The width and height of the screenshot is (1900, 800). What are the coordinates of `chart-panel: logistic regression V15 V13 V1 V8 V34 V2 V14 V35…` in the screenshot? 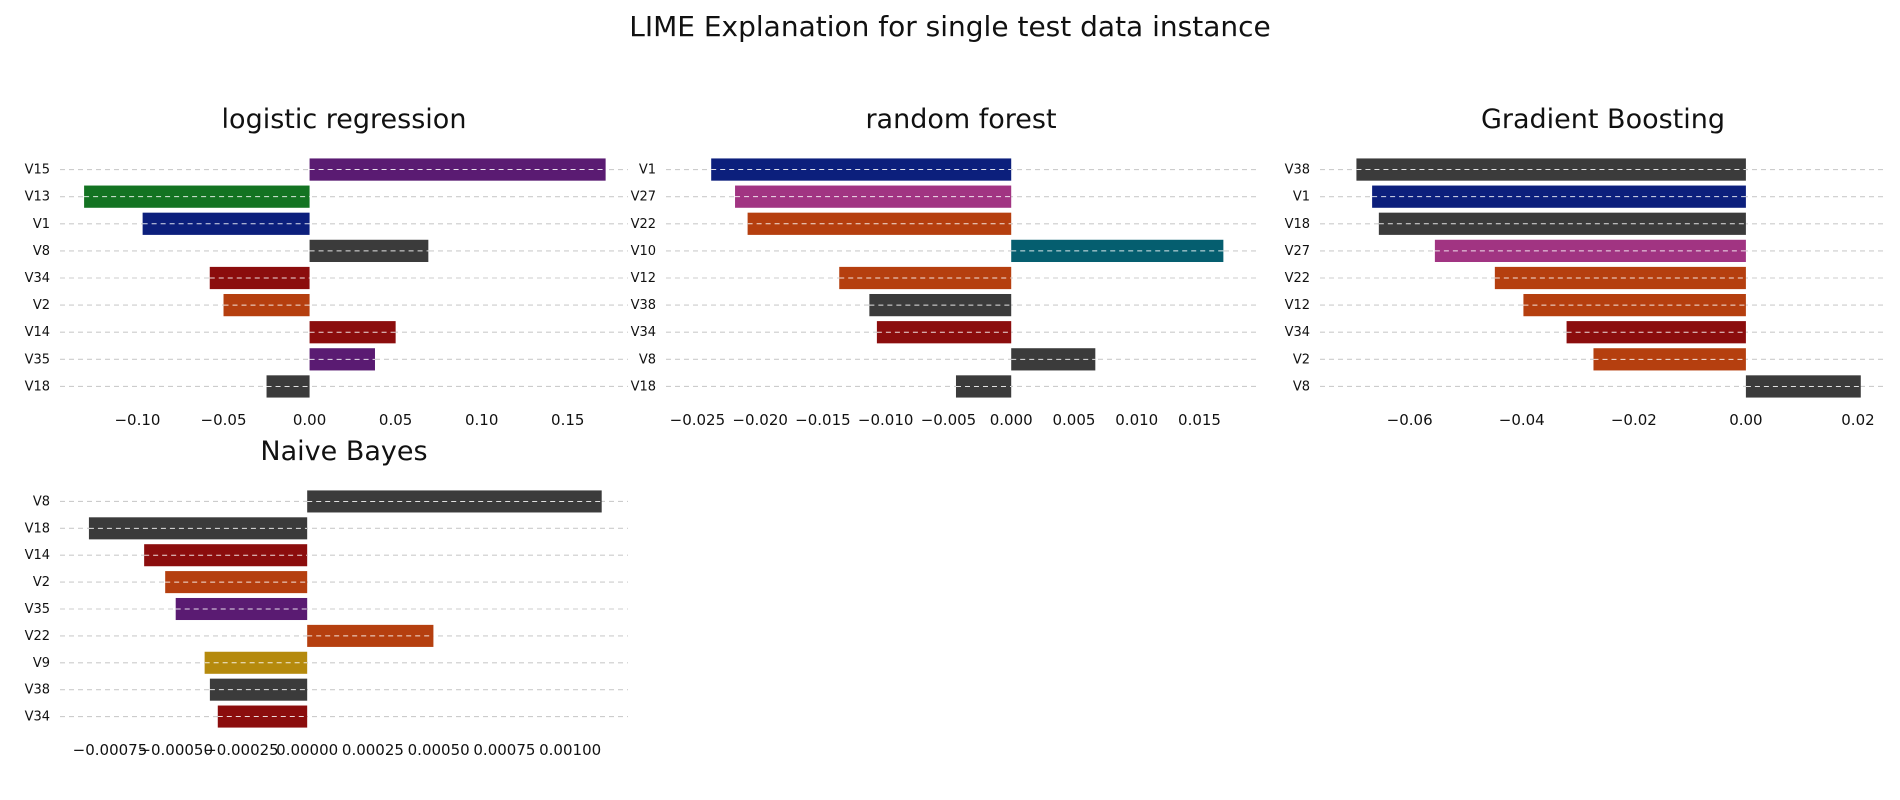 It's located at (326, 266).